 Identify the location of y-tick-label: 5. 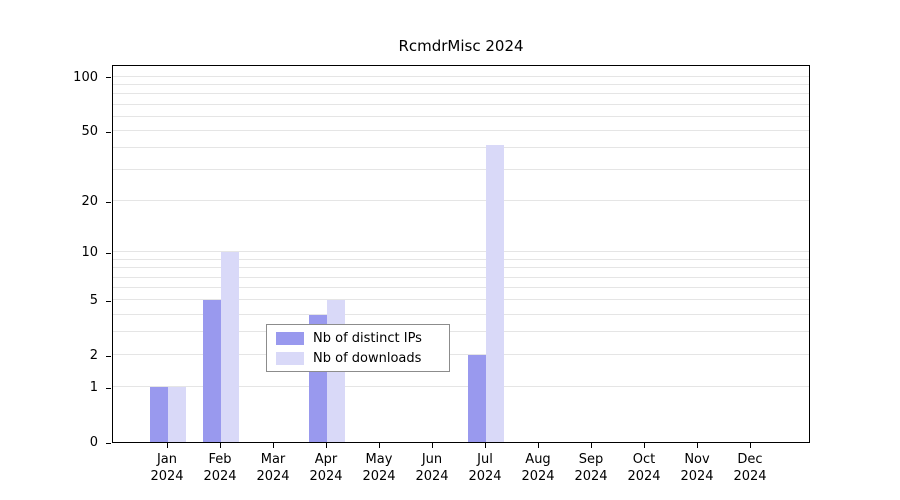
(93, 301).